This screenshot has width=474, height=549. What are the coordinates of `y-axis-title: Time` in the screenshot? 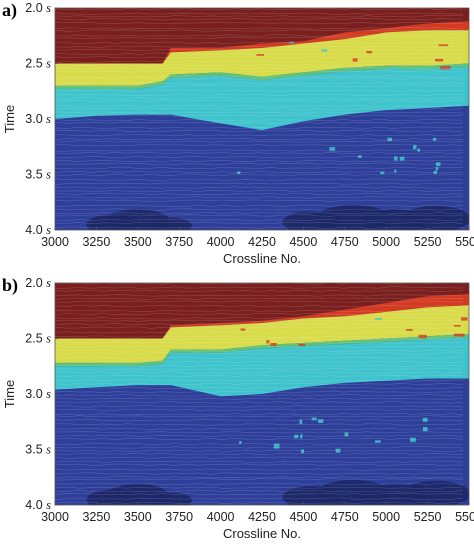 It's located at (9, 119).